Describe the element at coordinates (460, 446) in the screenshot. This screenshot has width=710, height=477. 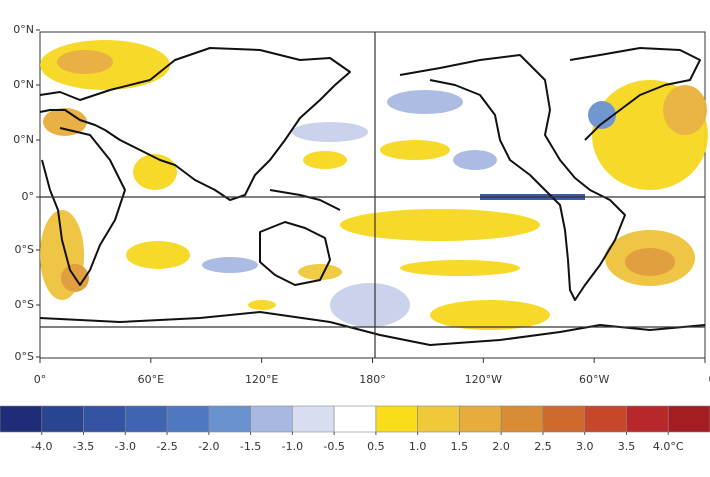
I see `colorbar-label: 1.5` at that location.